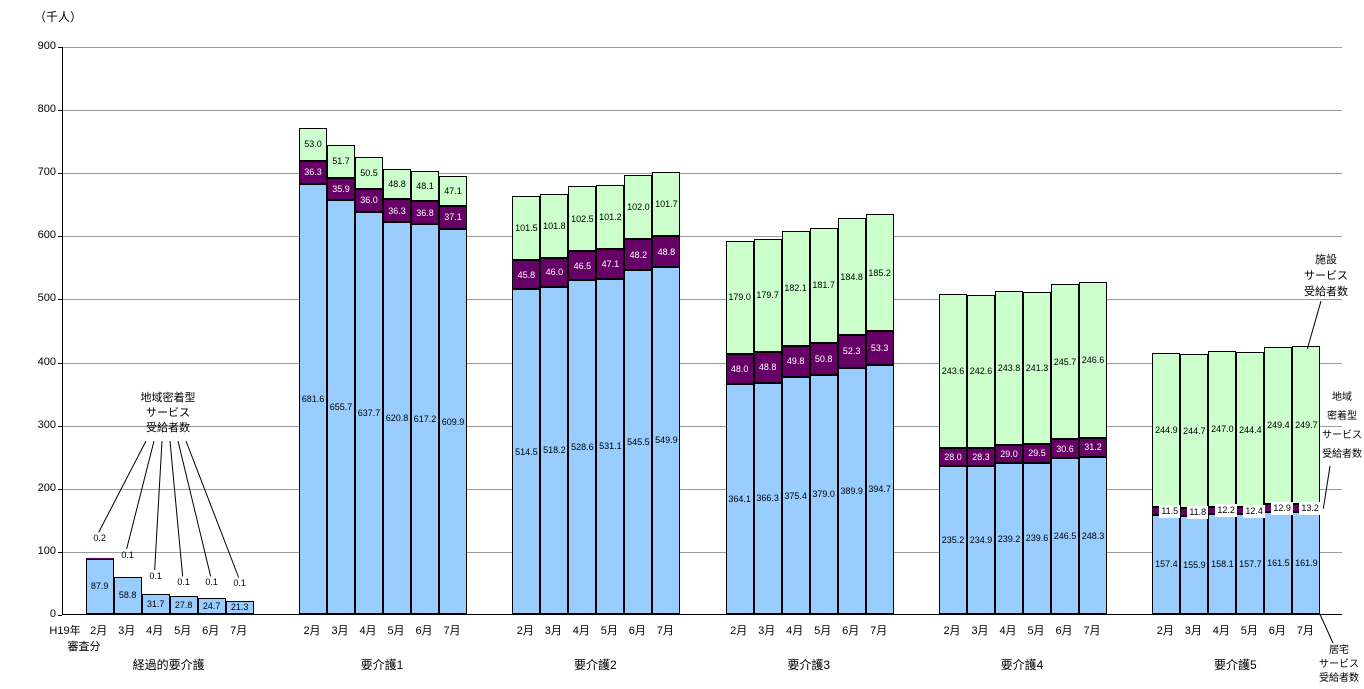 This screenshot has width=1364, height=689. What do you see at coordinates (1170, 512) in the screenshot?
I see `bar-value-label: 11.5` at bounding box center [1170, 512].